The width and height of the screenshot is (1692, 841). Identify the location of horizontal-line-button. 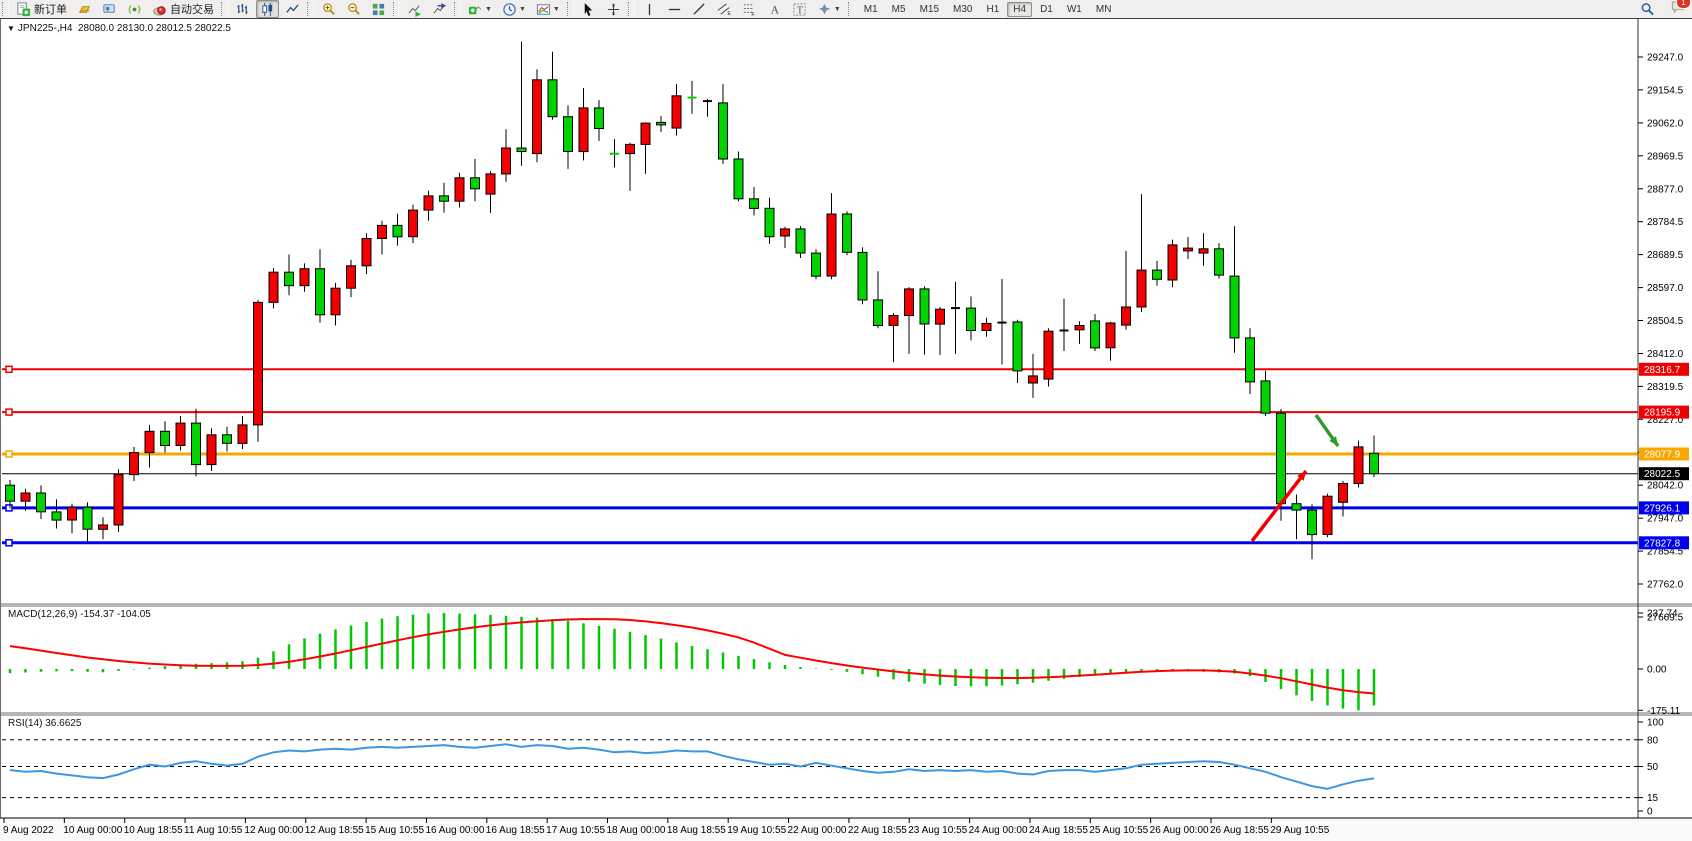
(674, 9).